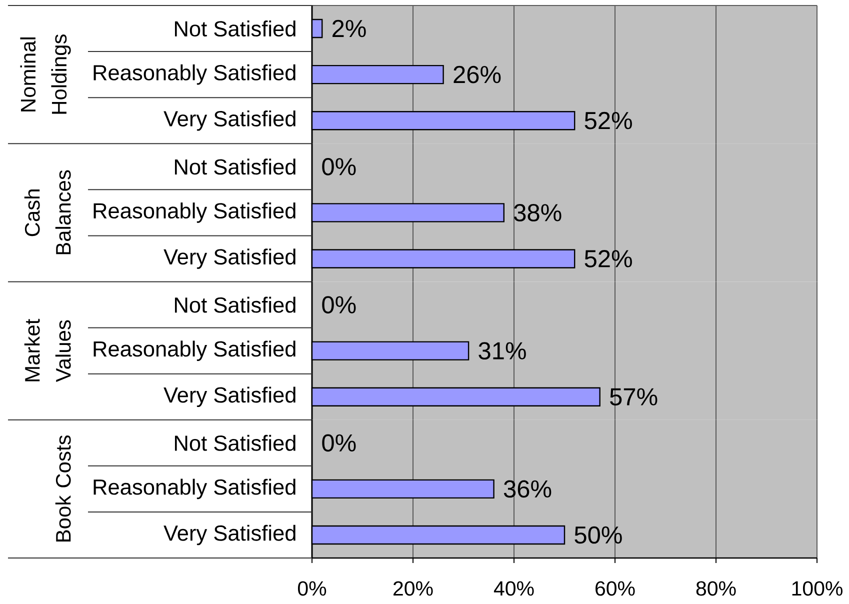 This screenshot has height=604, width=849. I want to click on x-tick-label: 20%, so click(413, 588).